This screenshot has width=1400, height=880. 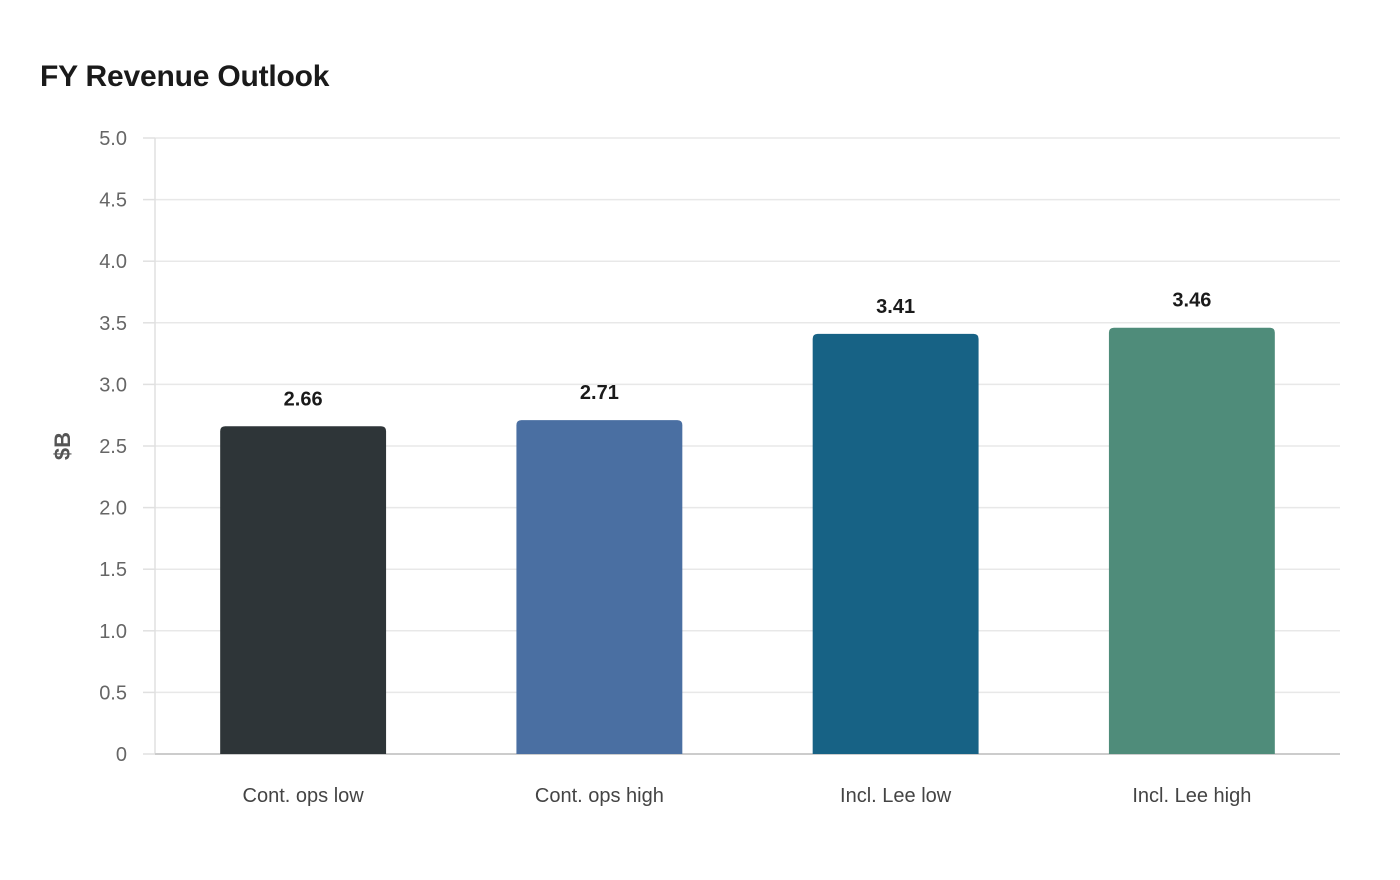 What do you see at coordinates (113, 385) in the screenshot?
I see `y-tick-label: 3.0` at bounding box center [113, 385].